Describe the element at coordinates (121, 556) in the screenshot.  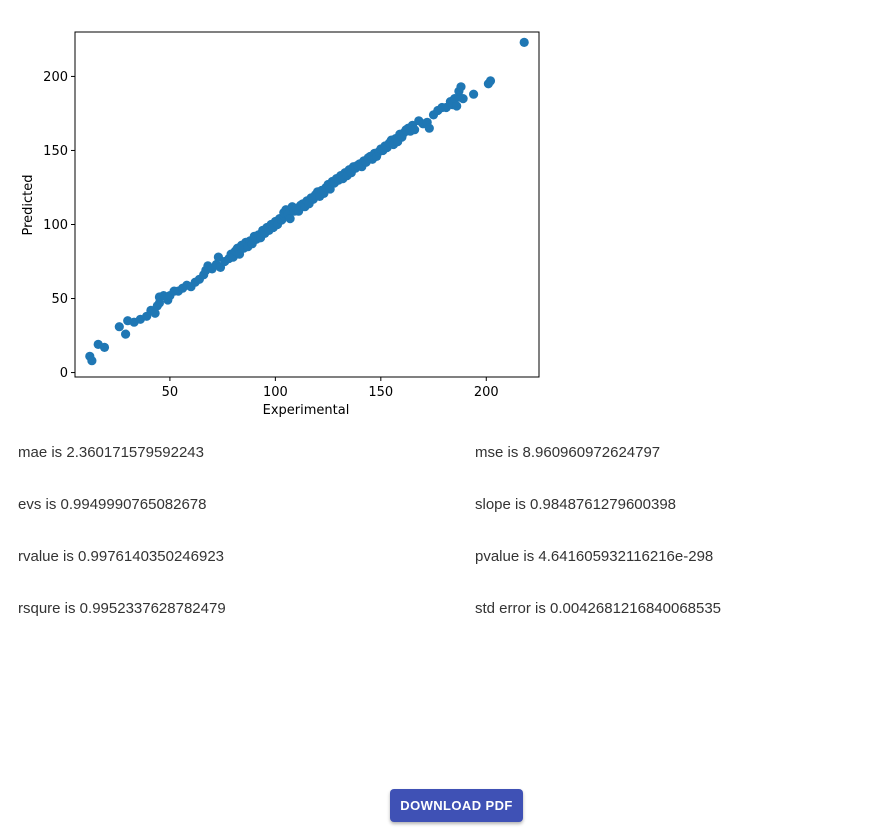
I see `stat-rvalue: rvalue is 0.9976140350246923` at that location.